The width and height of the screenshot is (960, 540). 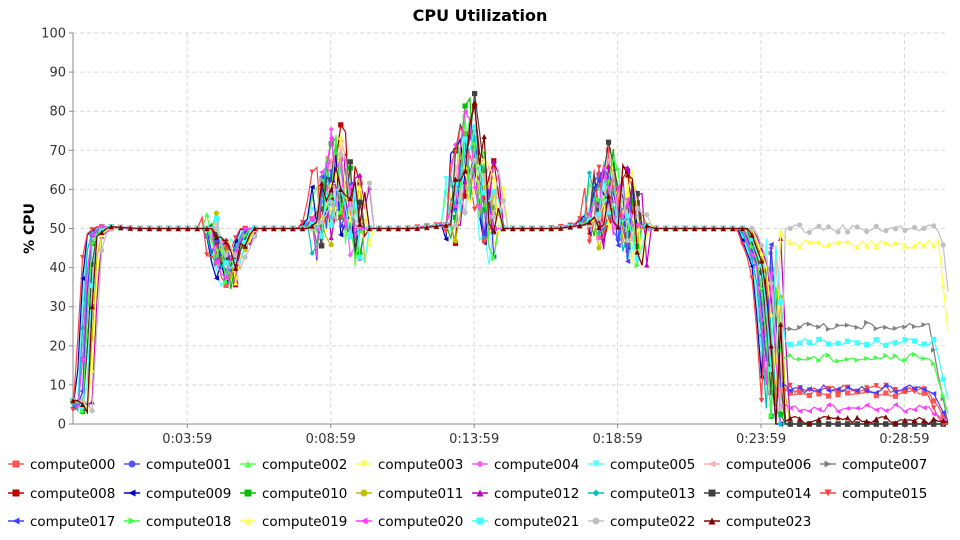 I want to click on legend-label: compute018, so click(x=188, y=522).